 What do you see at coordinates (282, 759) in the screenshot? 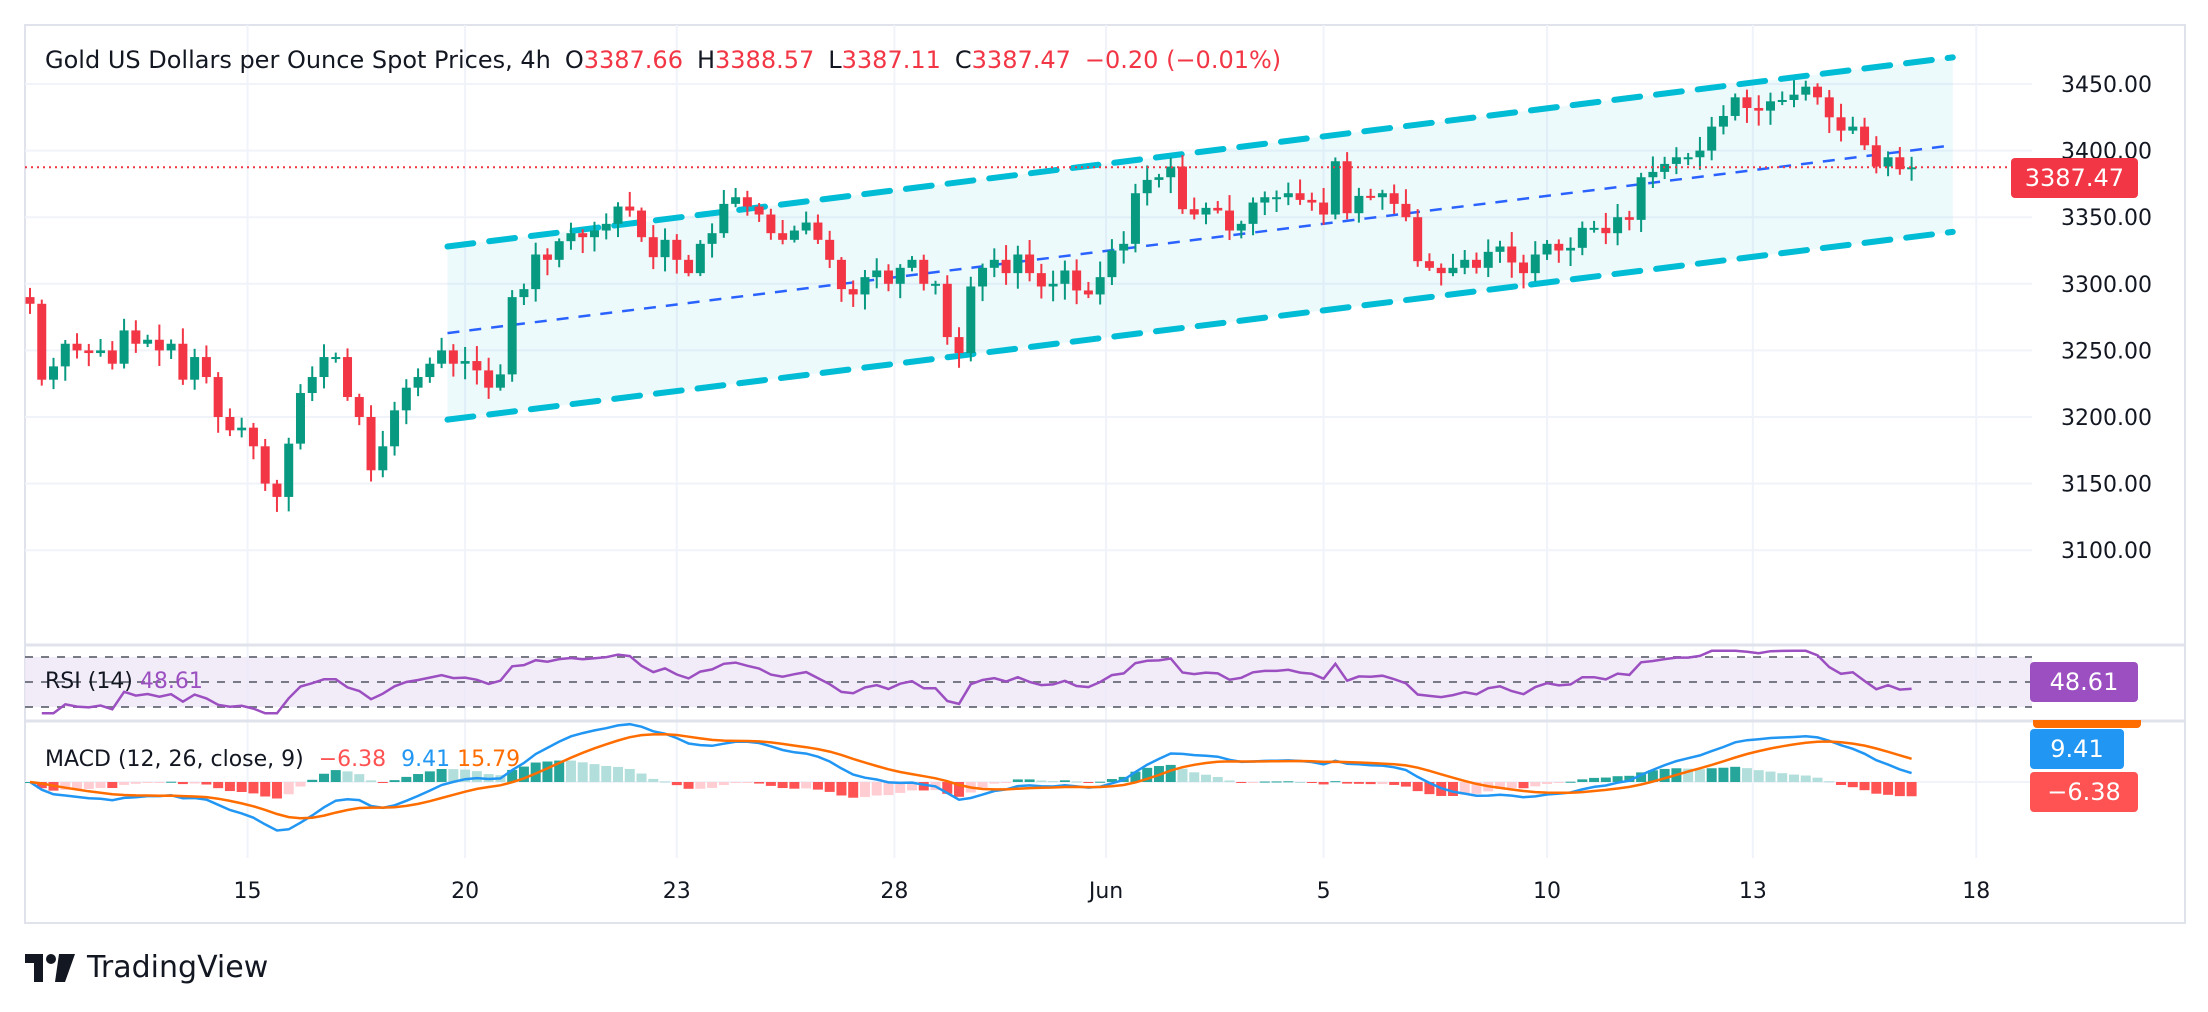
I see `macd-legend: MACD (12, 26, close, 9) −6.38 9.41 15.79` at bounding box center [282, 759].